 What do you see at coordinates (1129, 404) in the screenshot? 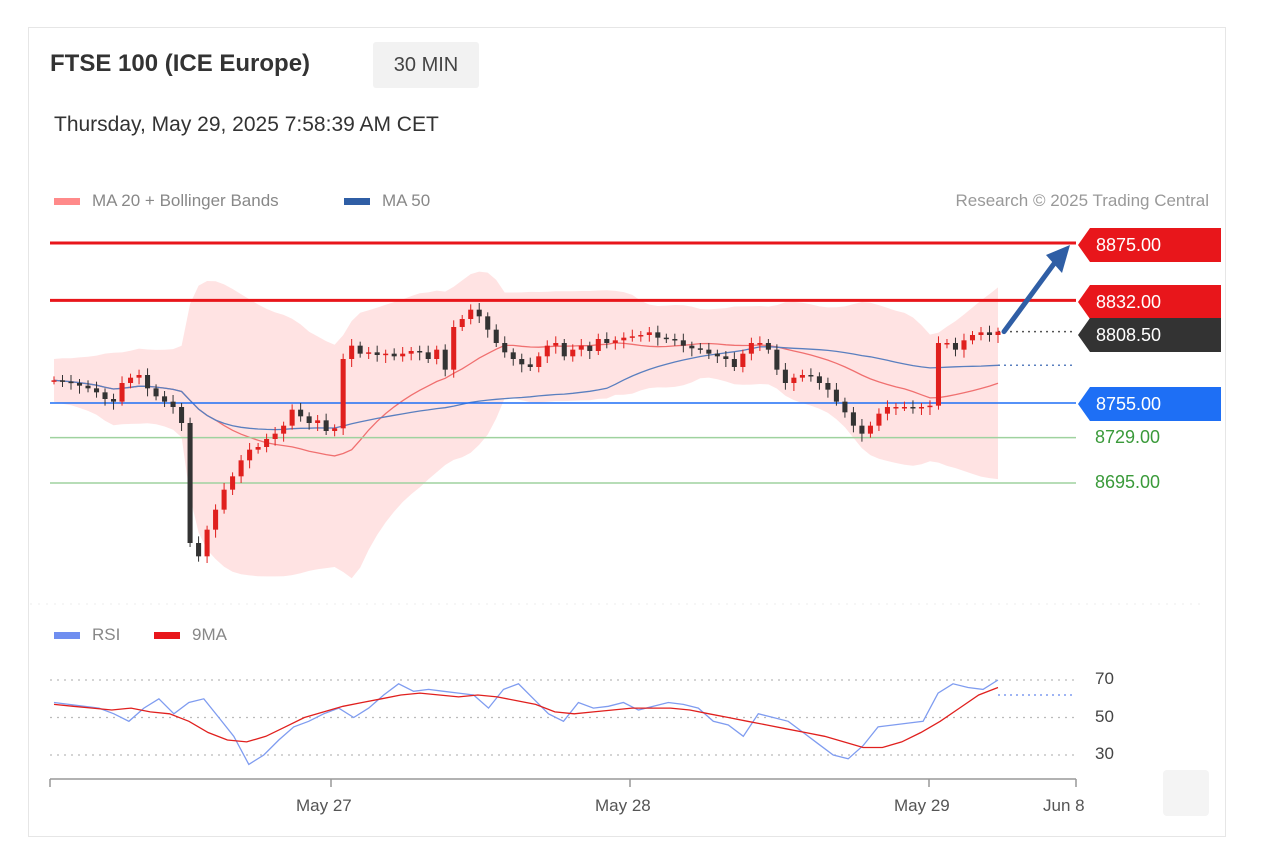
I see `pivot-value: 8755.00` at bounding box center [1129, 404].